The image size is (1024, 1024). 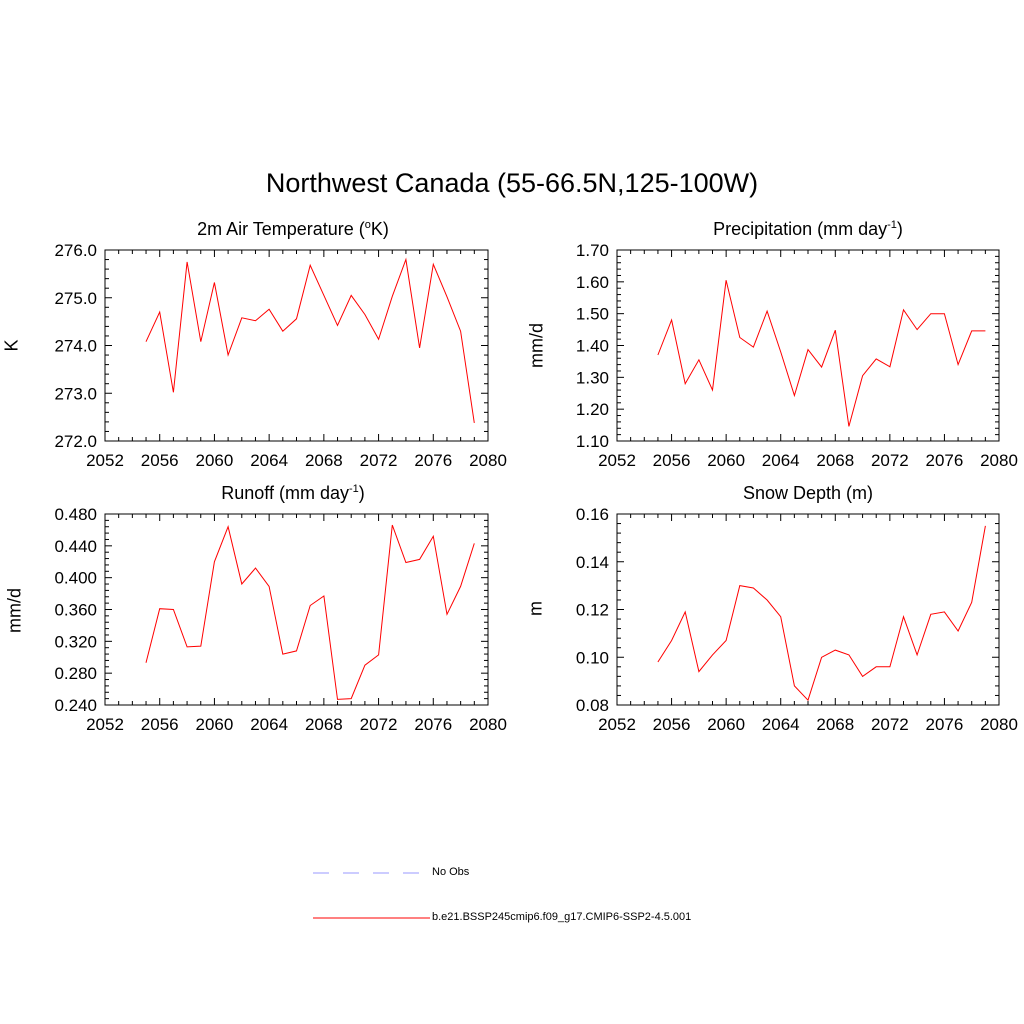 I want to click on y-tick-label: 0.480, so click(x=75, y=514).